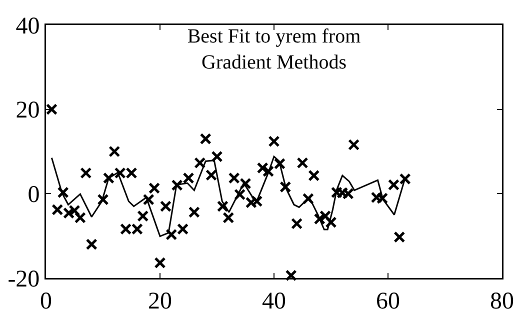  I want to click on x-tick-label: 40, so click(274, 301).